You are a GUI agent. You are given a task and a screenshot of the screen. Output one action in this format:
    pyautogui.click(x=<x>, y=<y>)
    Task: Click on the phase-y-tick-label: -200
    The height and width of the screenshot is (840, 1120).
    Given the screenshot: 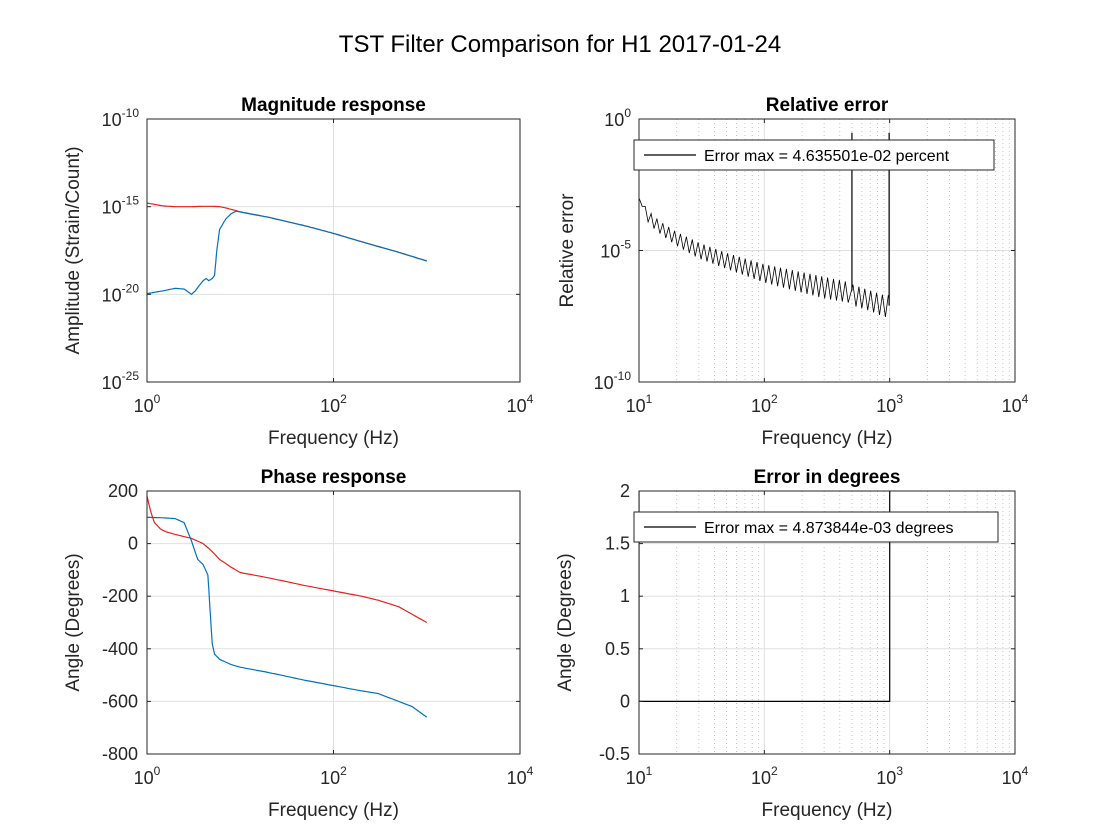 What is the action you would take?
    pyautogui.click(x=120, y=596)
    